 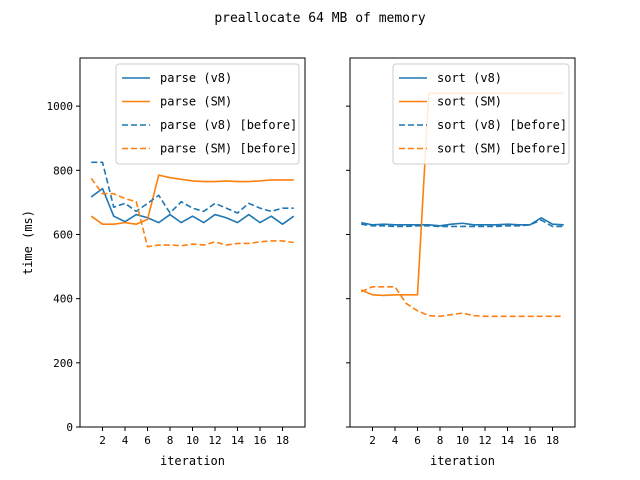 I want to click on legend-label: sort (SM), so click(x=469, y=102).